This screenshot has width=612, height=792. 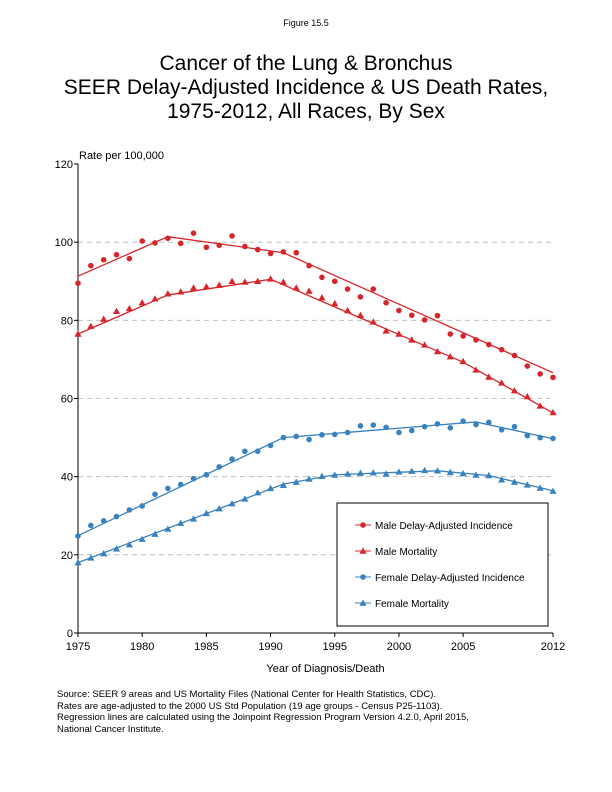 I want to click on legend-box, so click(x=442, y=564).